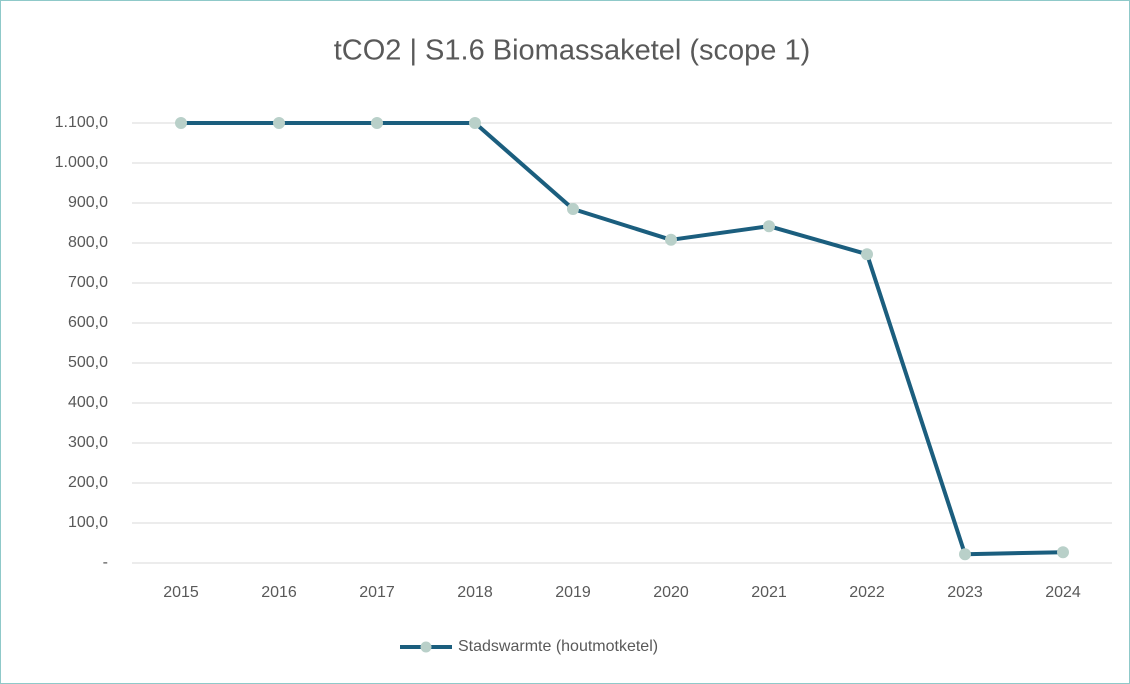 Image resolution: width=1130 pixels, height=684 pixels. Describe the element at coordinates (88, 442) in the screenshot. I see `y-tick-label: 300,0` at that location.